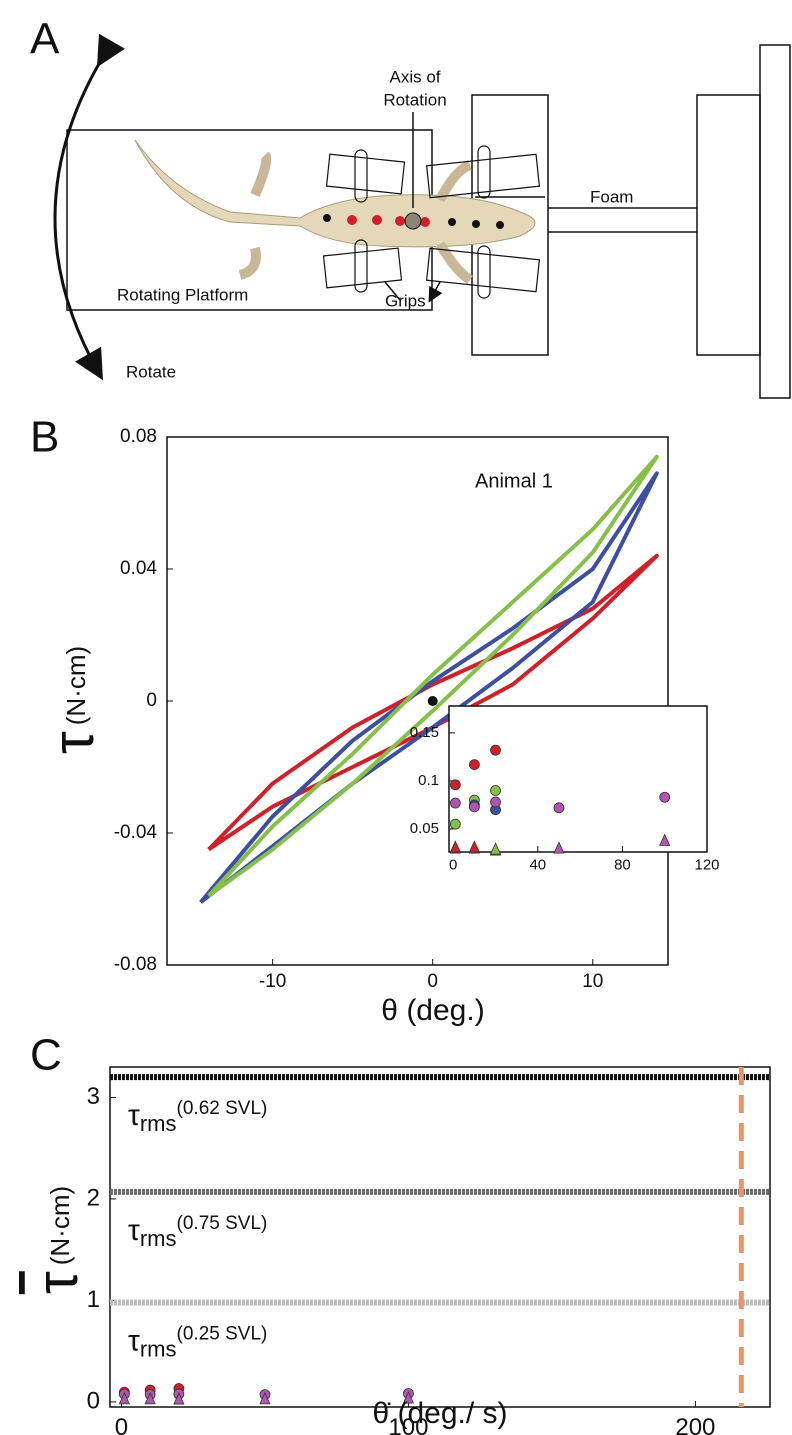  Describe the element at coordinates (405, 300) in the screenshot. I see `label: Grips` at that location.